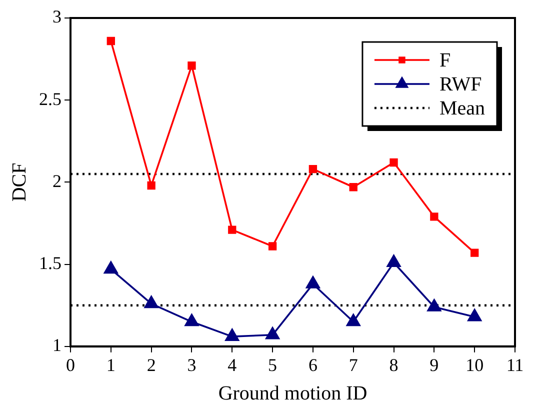 This screenshot has height=410, width=535. Describe the element at coordinates (462, 108) in the screenshot. I see `legend-label: Mean` at that location.